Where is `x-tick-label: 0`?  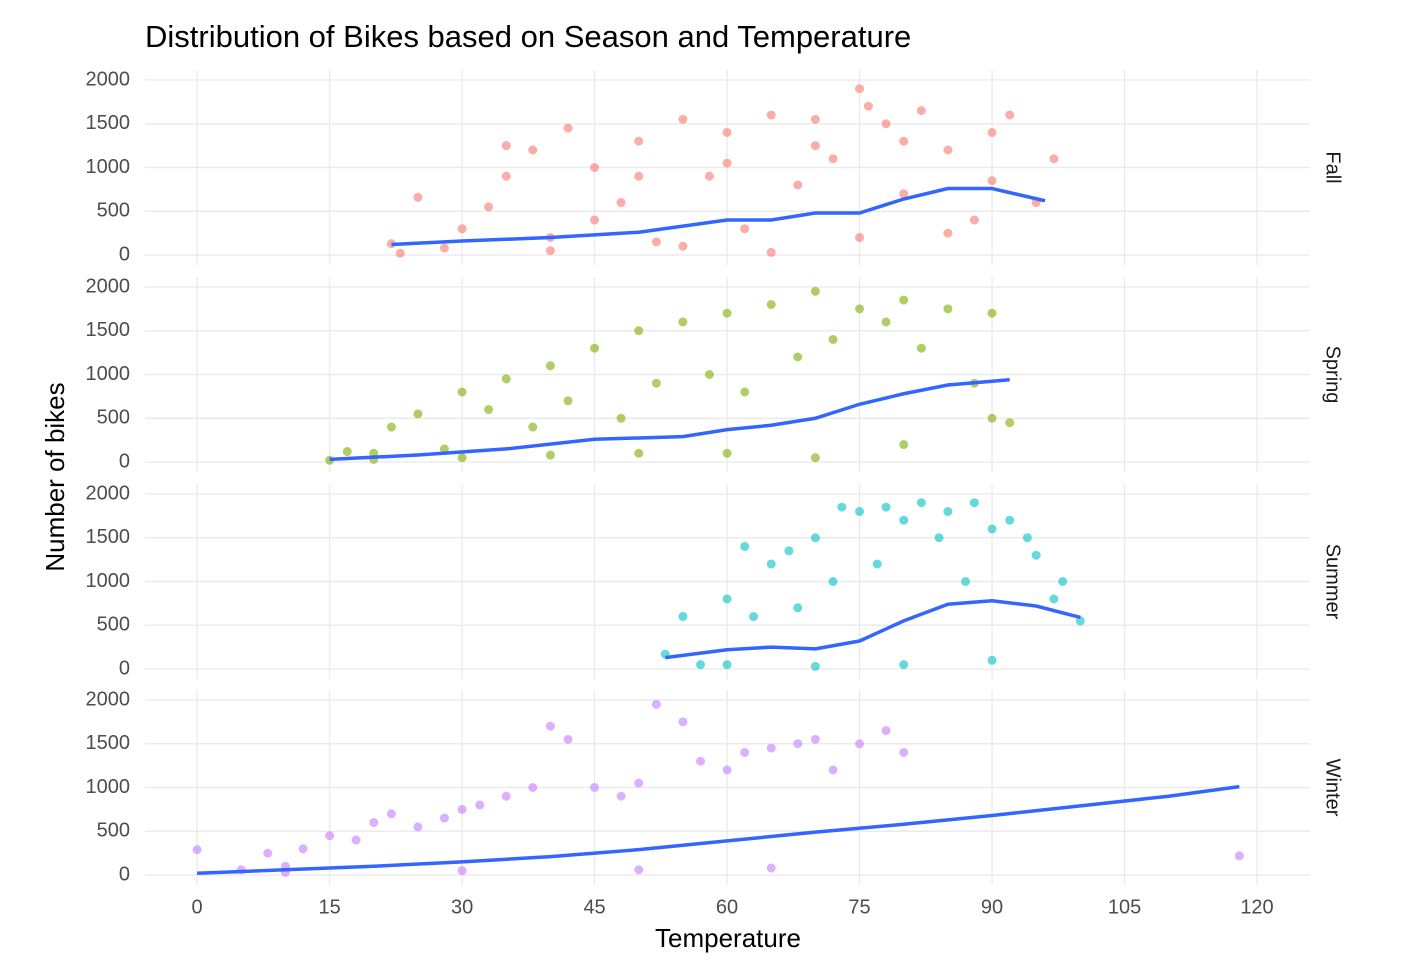 x-tick-label: 0 is located at coordinates (197, 907).